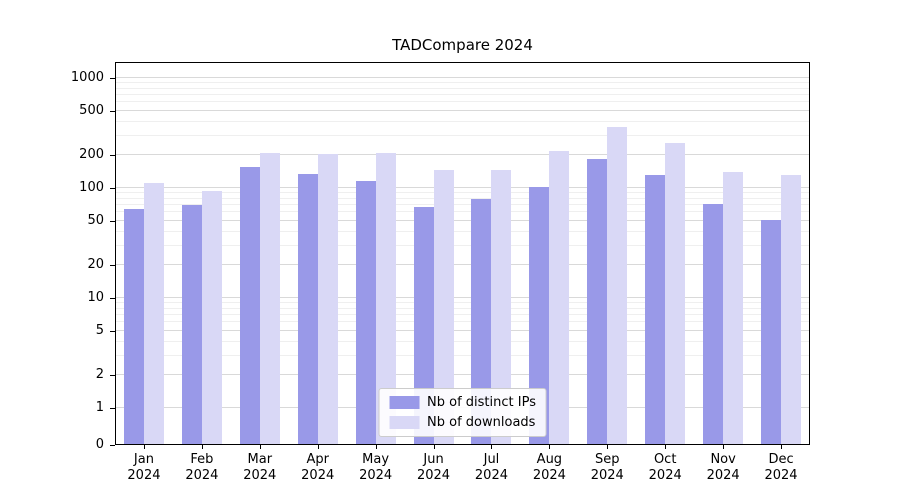  Describe the element at coordinates (433, 459) in the screenshot. I see `x-tick-line: Jun` at that location.